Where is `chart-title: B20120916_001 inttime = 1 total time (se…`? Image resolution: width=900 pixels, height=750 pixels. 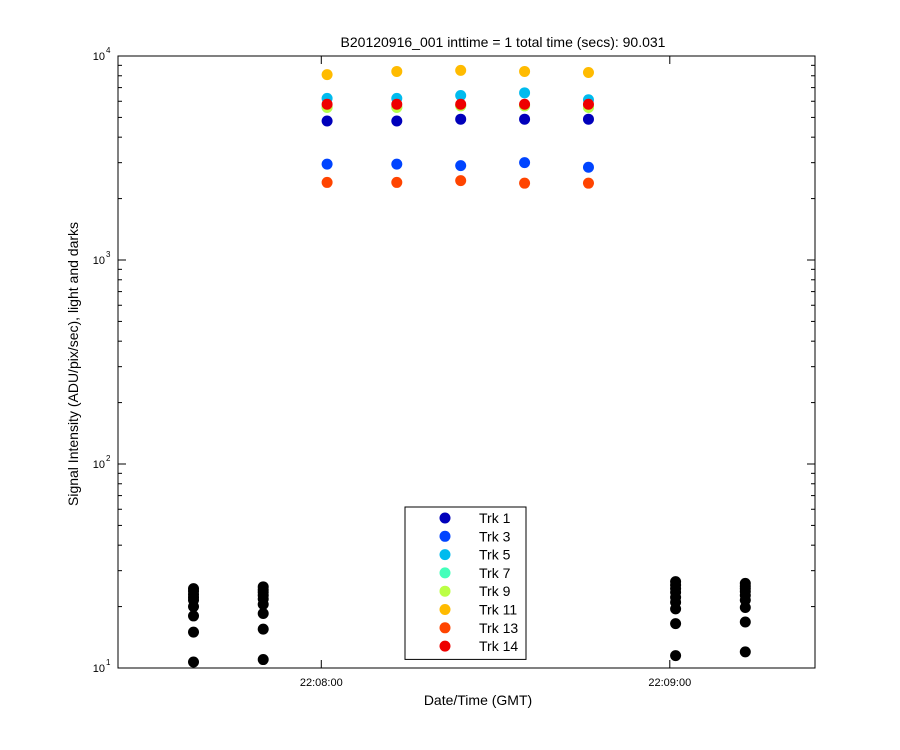
chart-title: B20120916_001 inttime = 1 total time (se… is located at coordinates (503, 42).